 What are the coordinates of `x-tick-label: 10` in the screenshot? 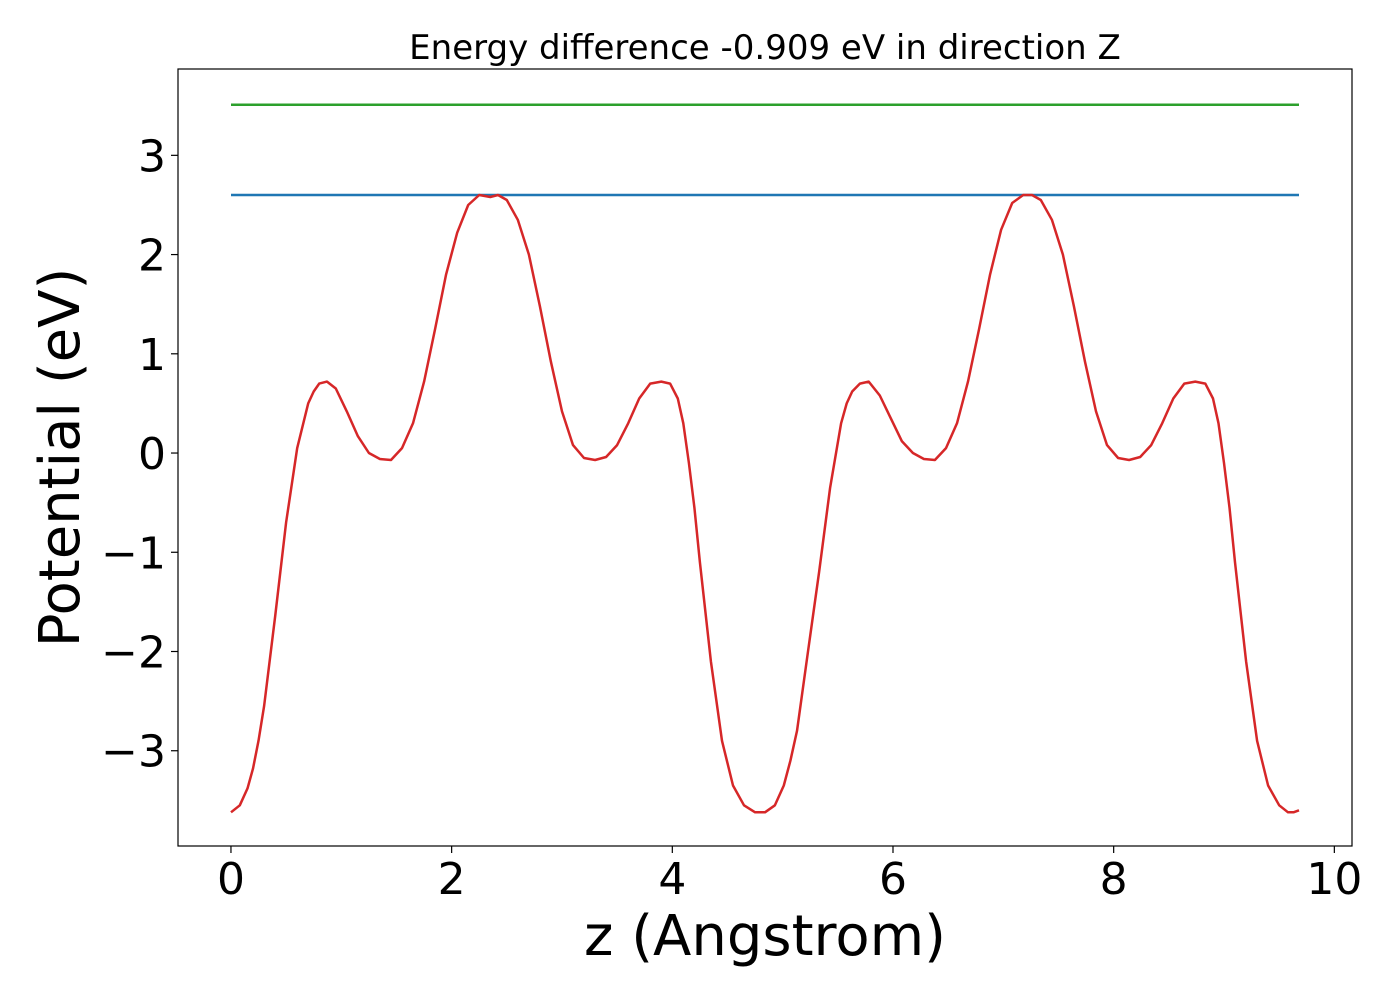 It's located at (1334, 879).